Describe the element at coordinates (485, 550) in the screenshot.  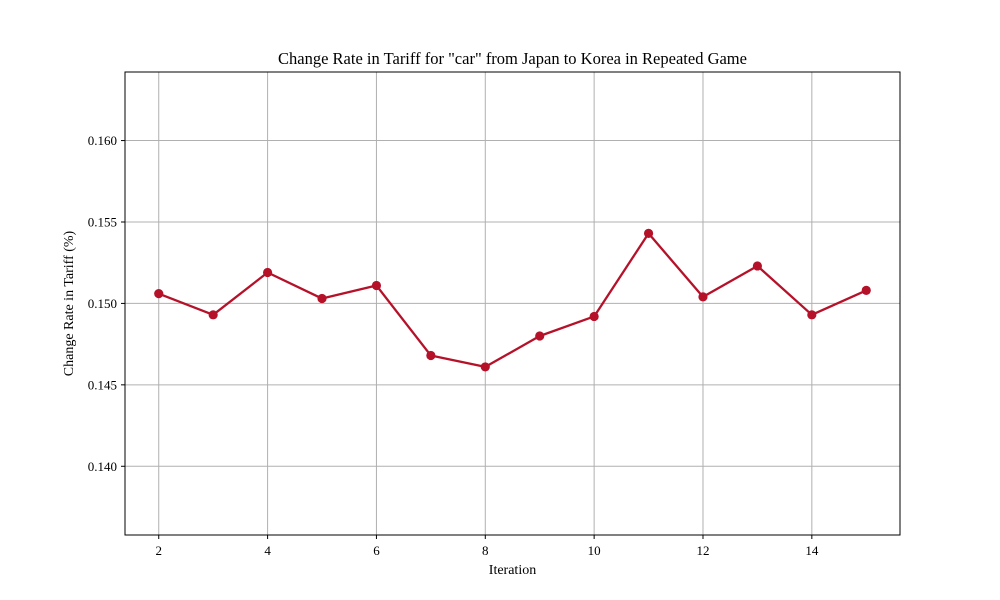
I see `x-tick-label: 8` at that location.